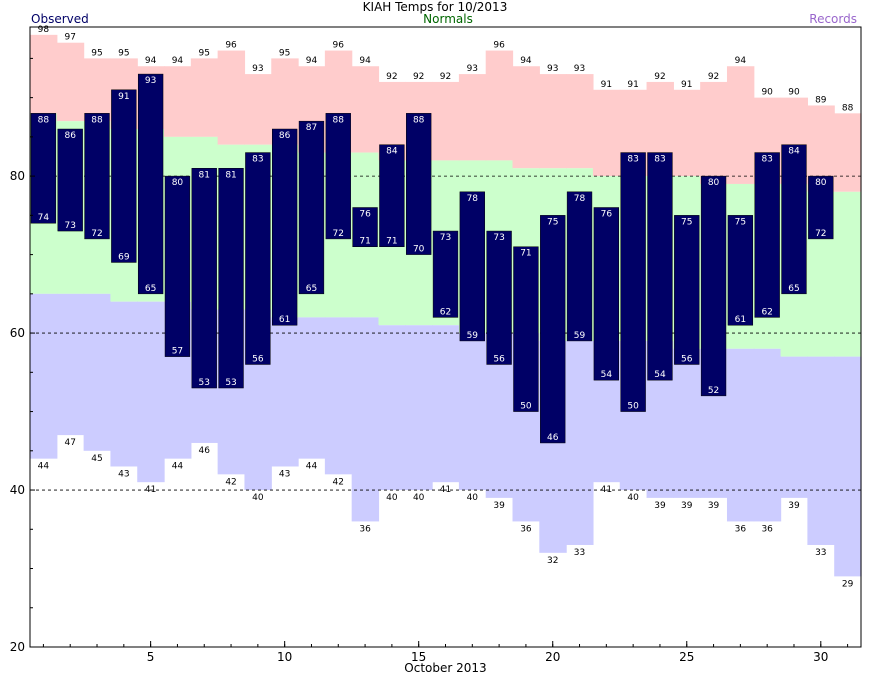 The width and height of the screenshot is (870, 676). I want to click on record-high-label: 97, so click(69, 38).